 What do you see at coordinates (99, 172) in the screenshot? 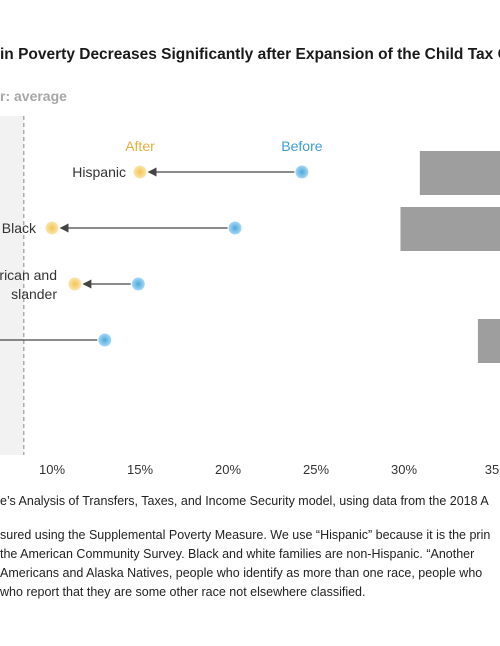
I see `row-label: Hispanic` at bounding box center [99, 172].